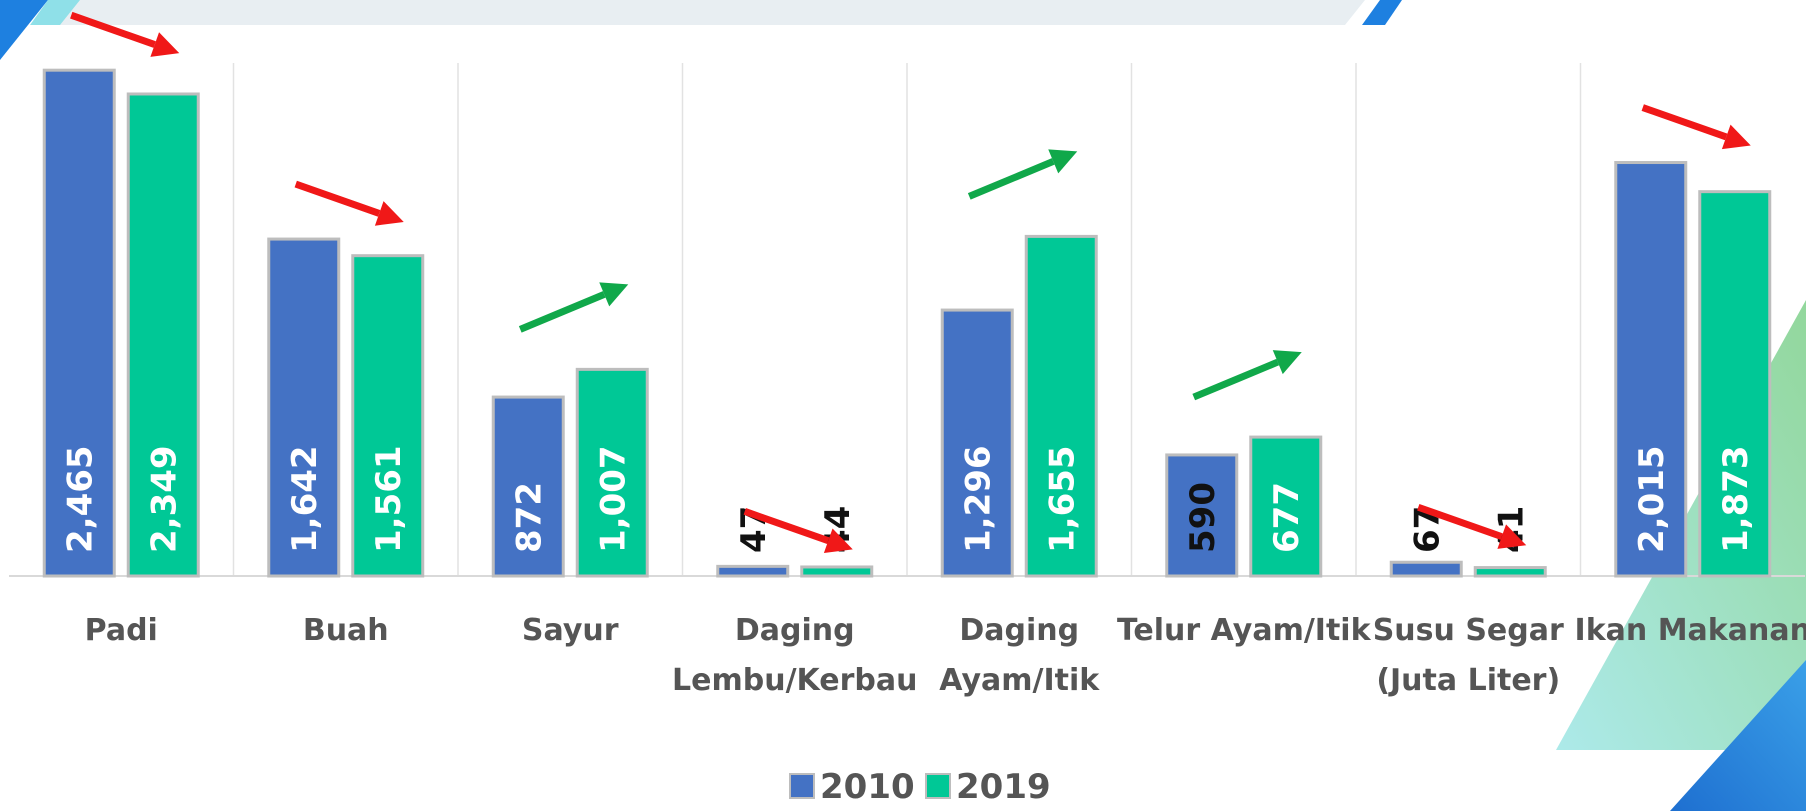 Image resolution: width=1806 pixels, height=811 pixels. What do you see at coordinates (529, 517) in the screenshot?
I see `data-label: 872` at bounding box center [529, 517].